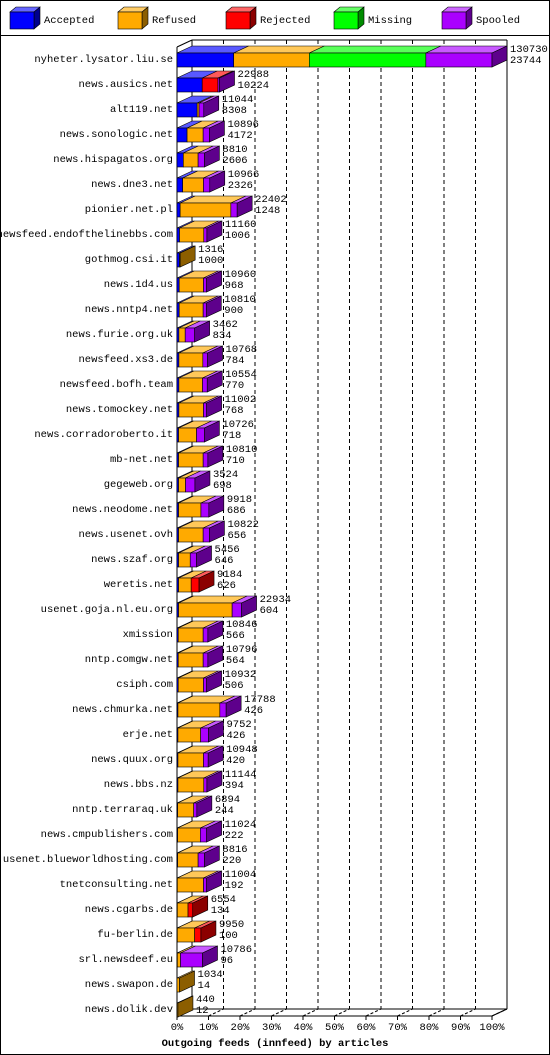 The height and width of the screenshot is (1055, 550). What do you see at coordinates (210, 261) in the screenshot?
I see `bar-label: 1000` at bounding box center [210, 261].